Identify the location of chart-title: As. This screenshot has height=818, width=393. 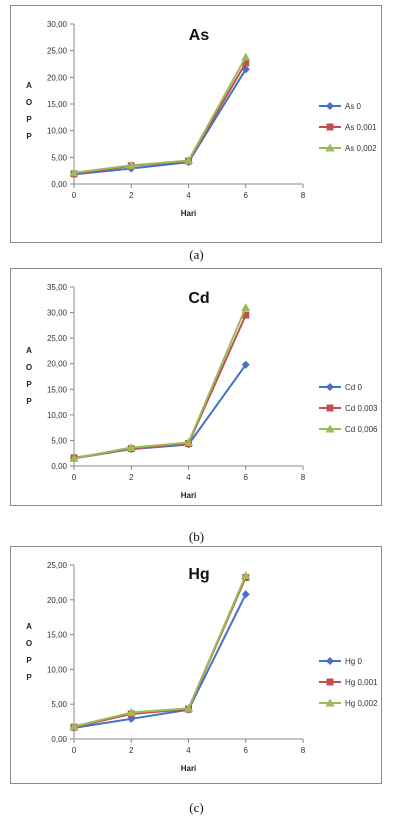
(199, 35).